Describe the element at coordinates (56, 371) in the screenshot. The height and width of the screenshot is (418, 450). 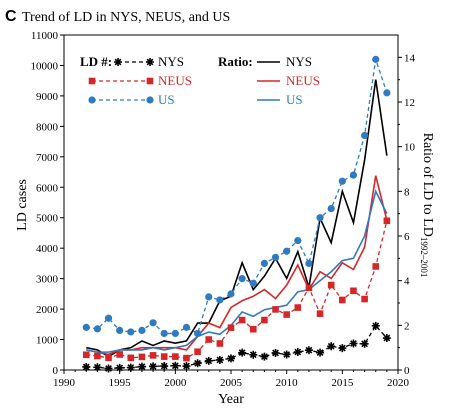
I see `y-tick-label: 0` at that location.